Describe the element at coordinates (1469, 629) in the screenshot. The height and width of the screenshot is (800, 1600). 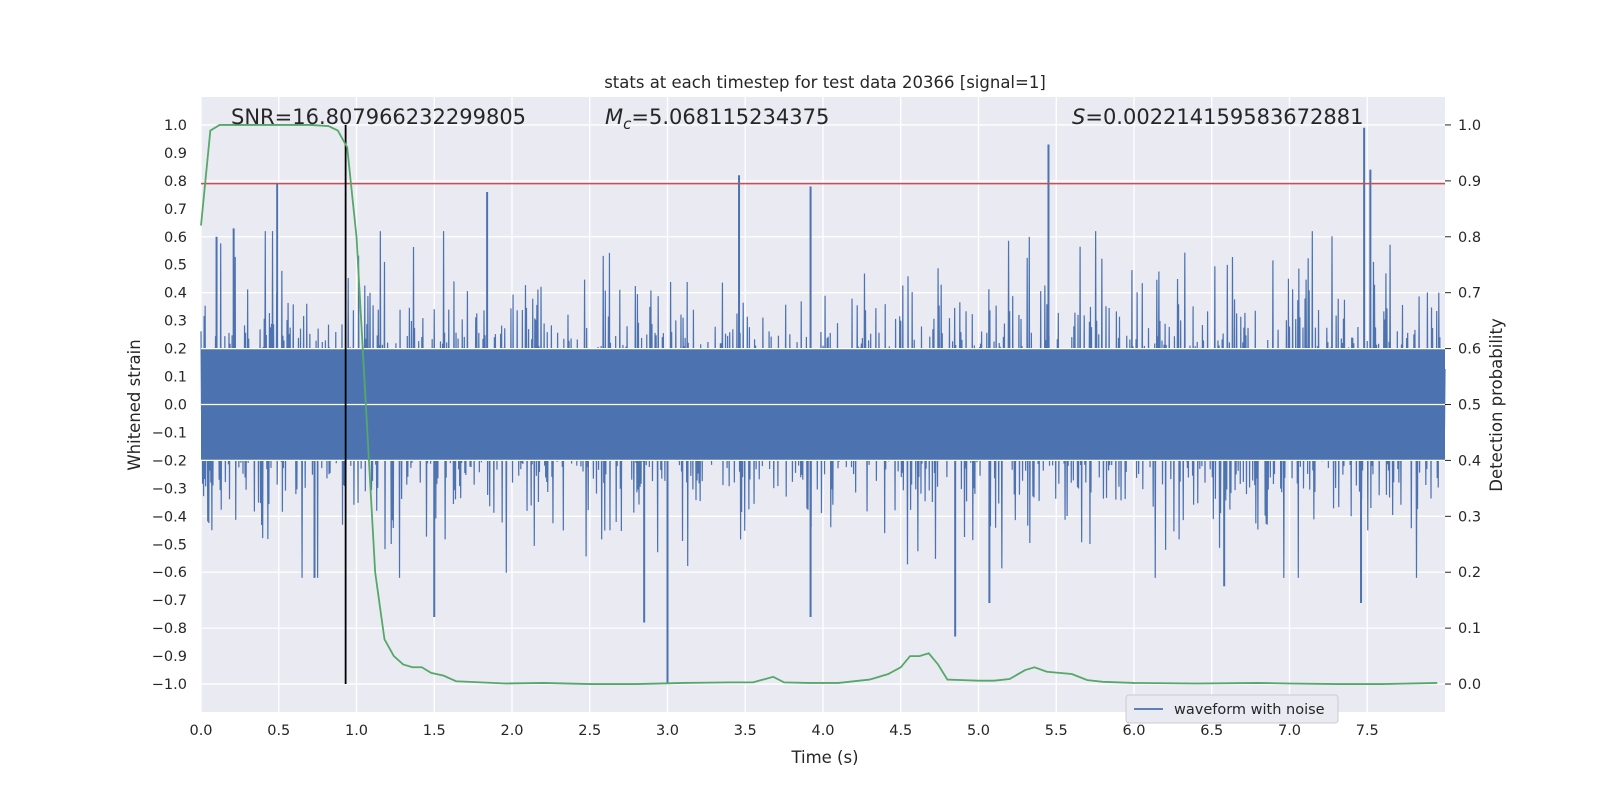
I see `y2-tick-label: 0.1` at that location.